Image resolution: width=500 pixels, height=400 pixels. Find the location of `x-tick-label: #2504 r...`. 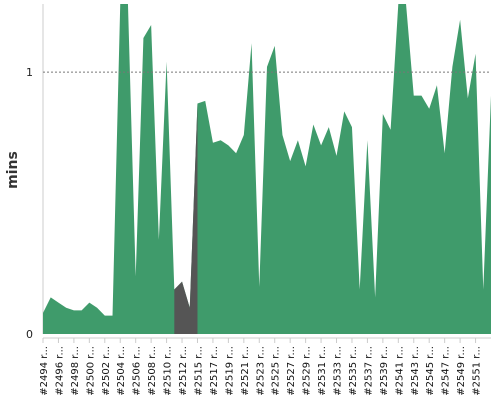

x-tick-label: #2504 r... is located at coordinates (121, 371).